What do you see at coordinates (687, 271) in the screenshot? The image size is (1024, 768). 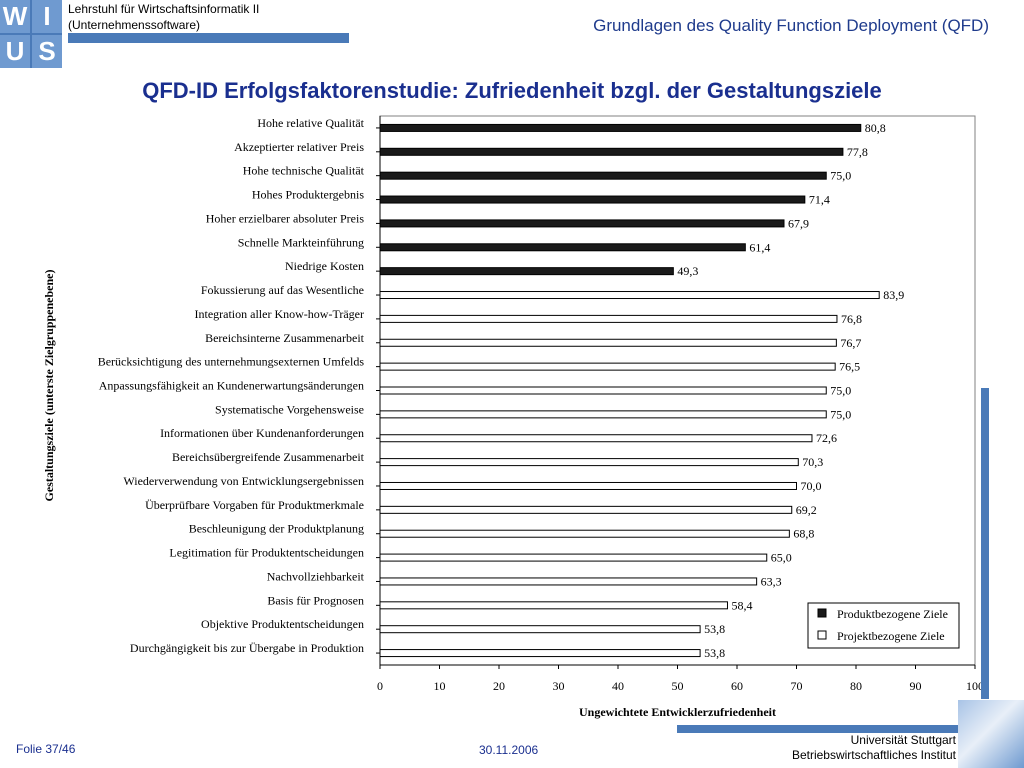 I see `value-label: 49,3` at bounding box center [687, 271].